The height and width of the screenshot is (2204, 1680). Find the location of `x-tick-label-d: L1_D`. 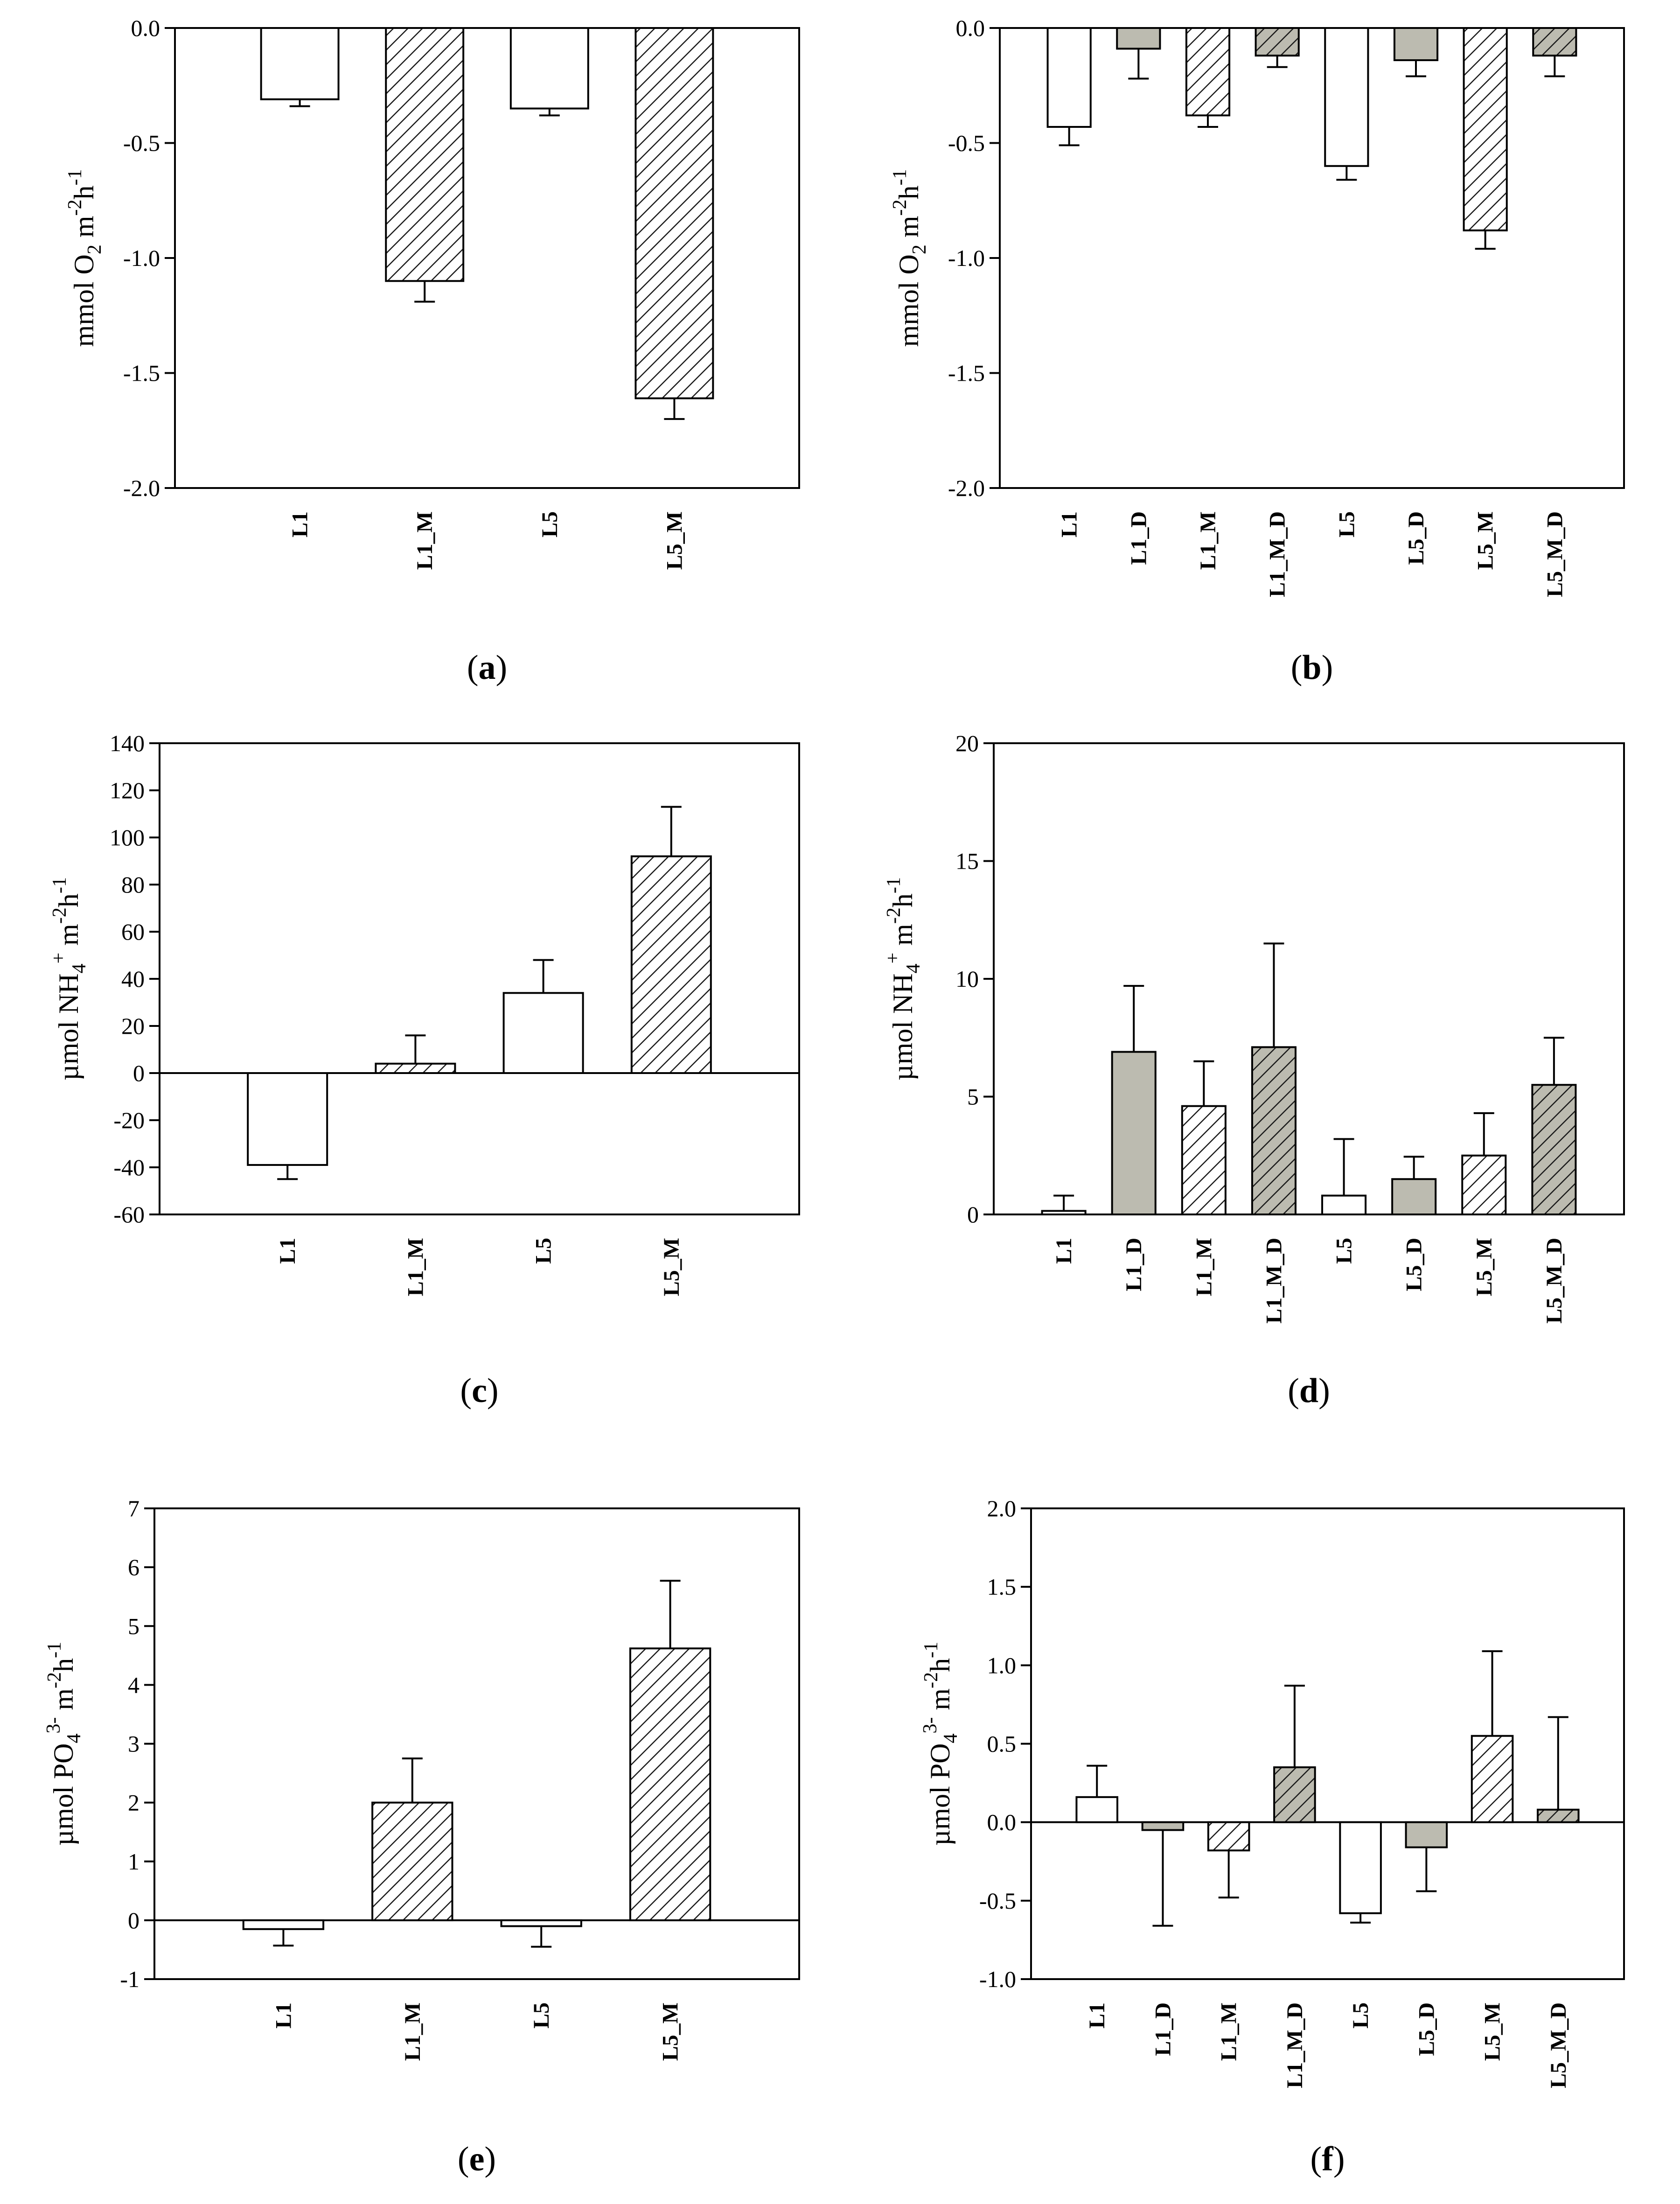

x-tick-label-d: L1_D is located at coordinates (1134, 1264).